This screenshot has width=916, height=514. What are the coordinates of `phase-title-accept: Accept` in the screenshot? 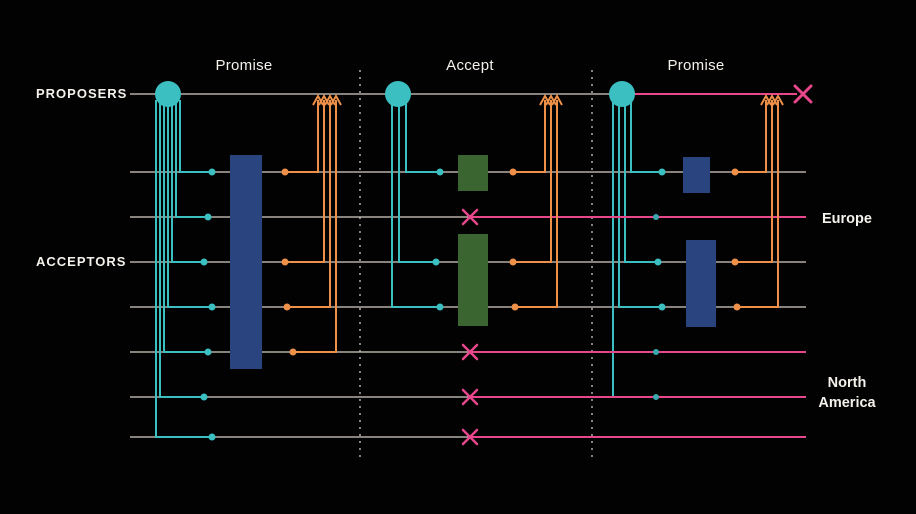 It's located at (470, 65).